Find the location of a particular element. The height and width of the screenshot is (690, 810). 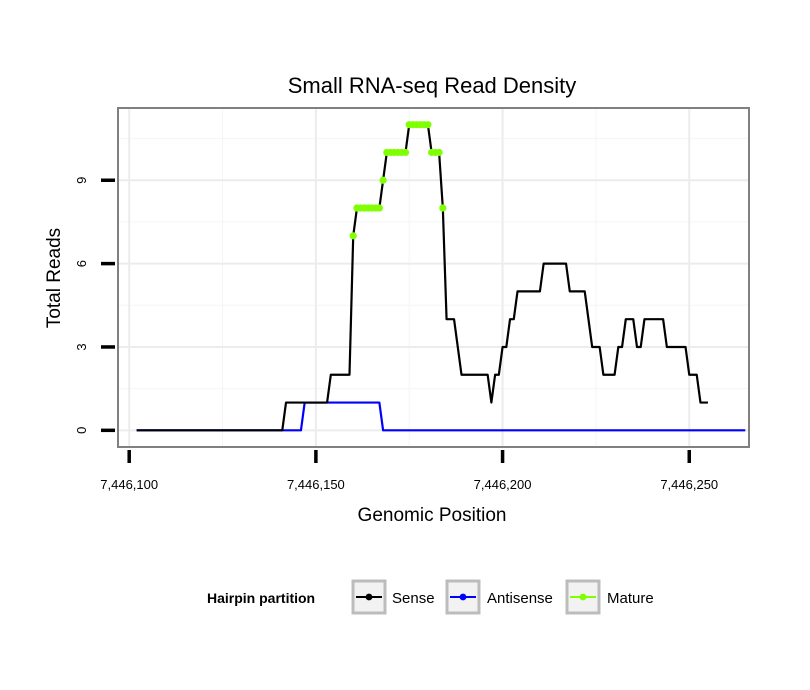

legend-label-mature: Mature is located at coordinates (630, 598).